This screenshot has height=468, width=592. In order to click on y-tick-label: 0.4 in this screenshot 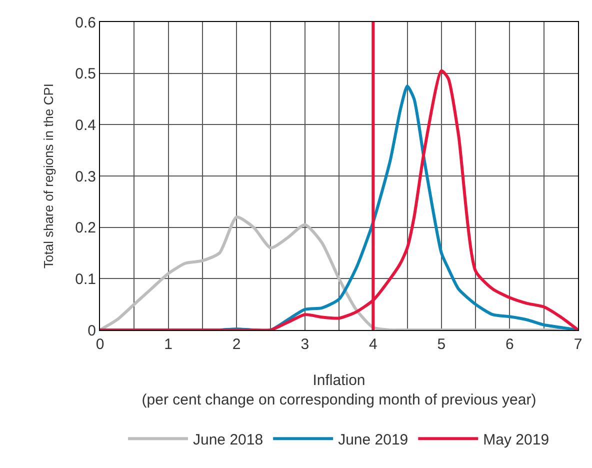, I will do `click(85, 125)`.